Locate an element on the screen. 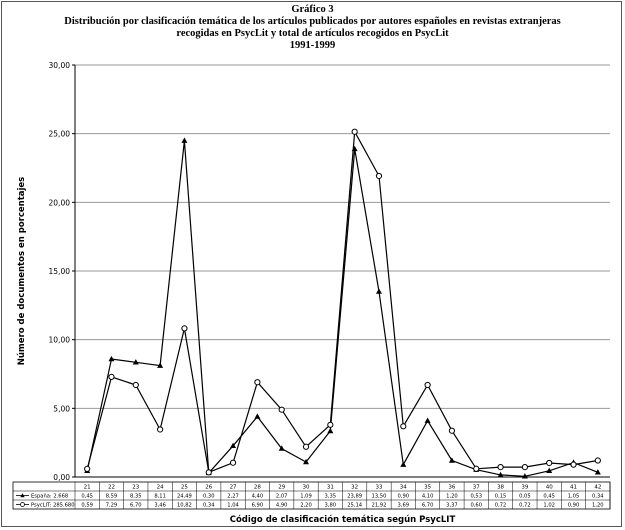 Image resolution: width=625 pixels, height=530 pixels. data-table-value: 0,30 is located at coordinates (209, 497).